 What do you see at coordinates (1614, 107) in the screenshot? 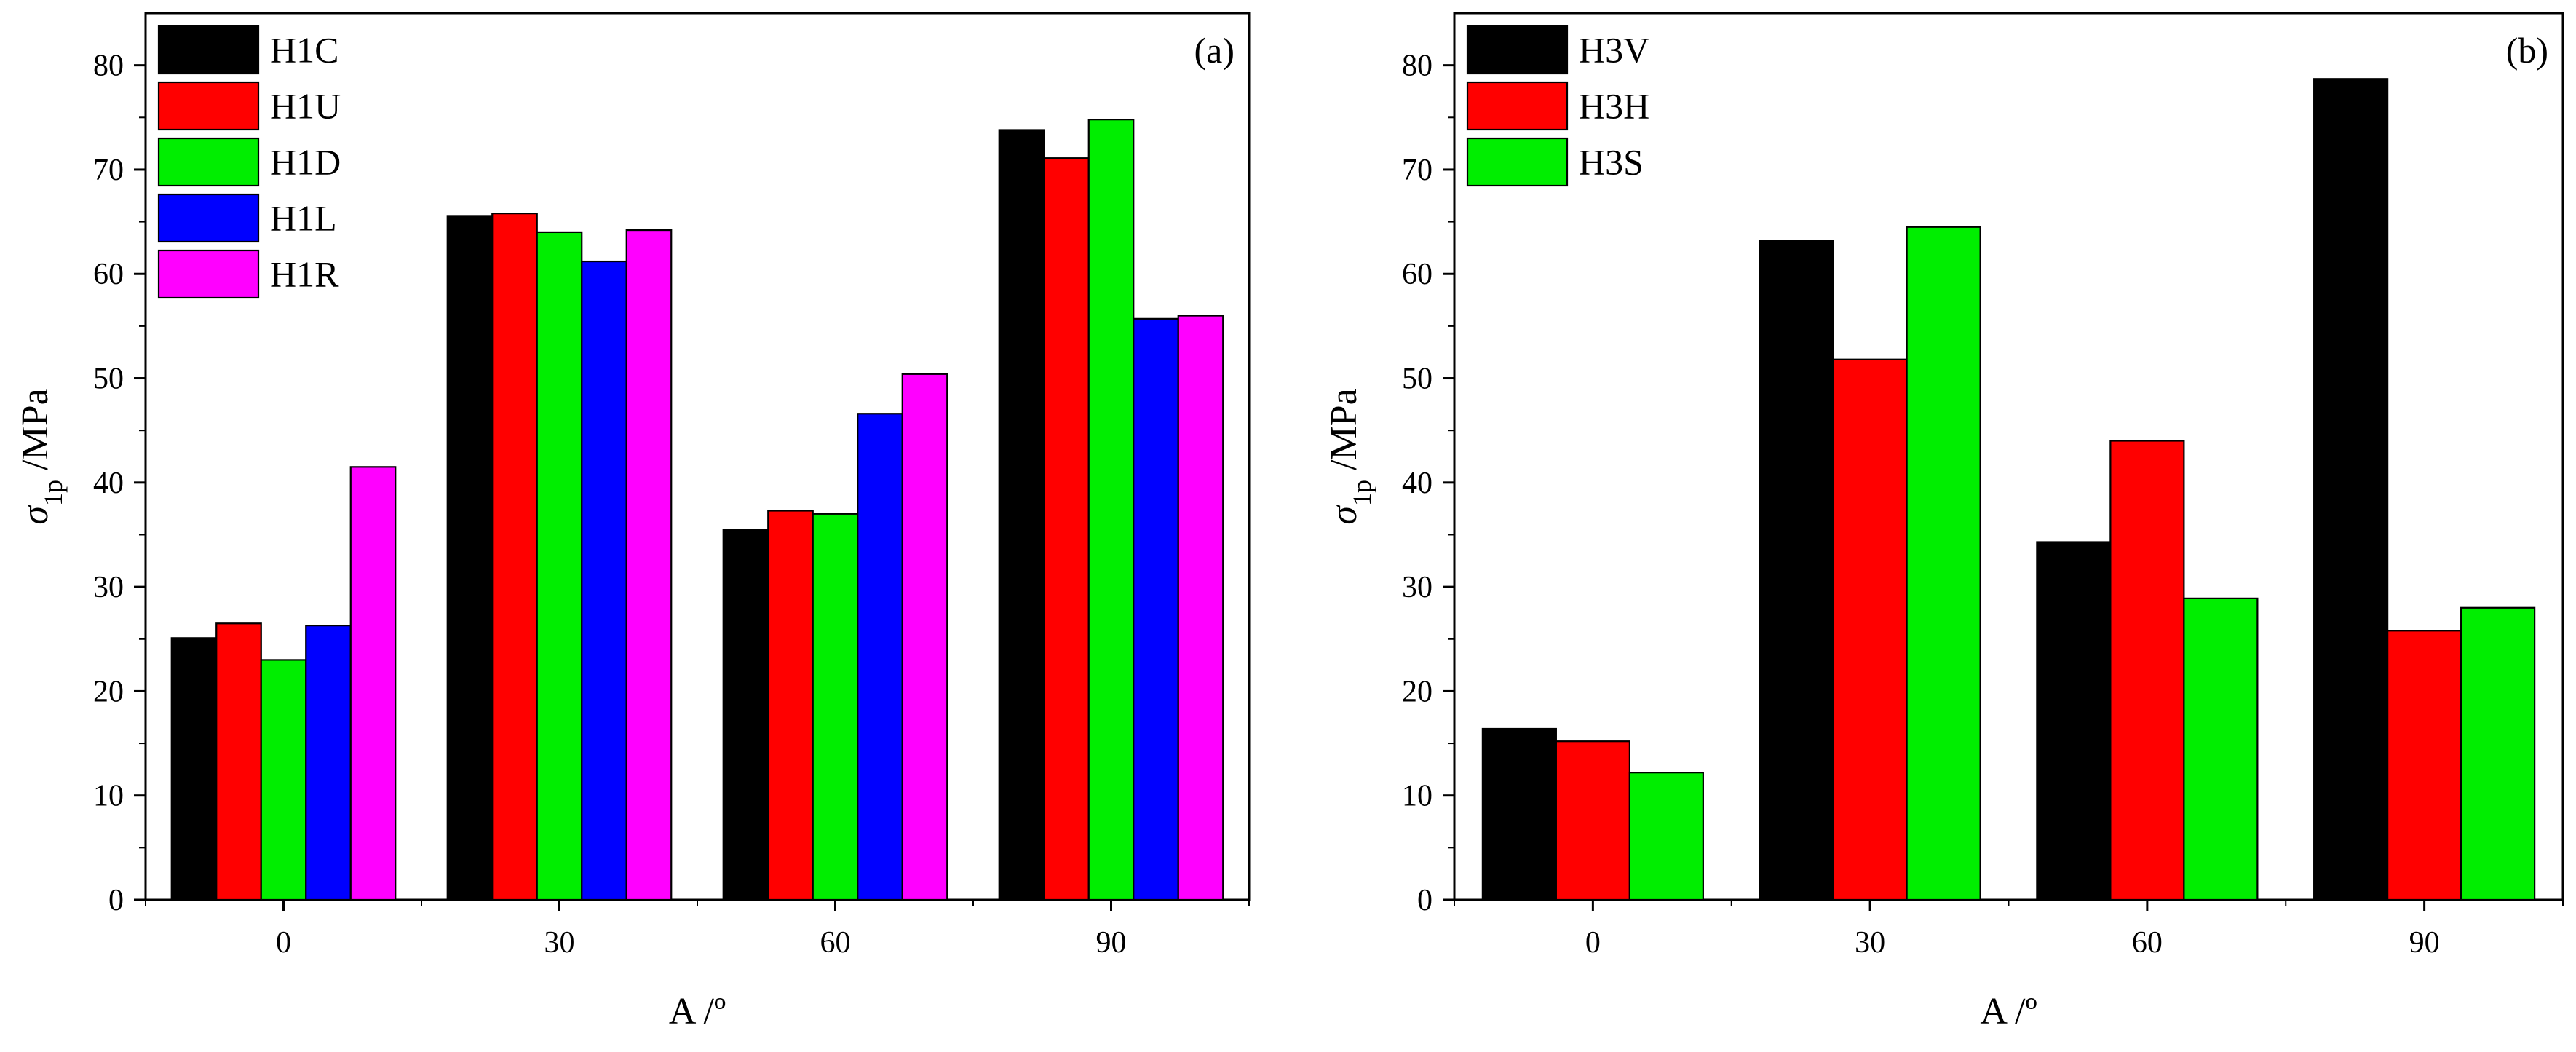
I see `legend-label-h3h: H3H` at bounding box center [1614, 107].